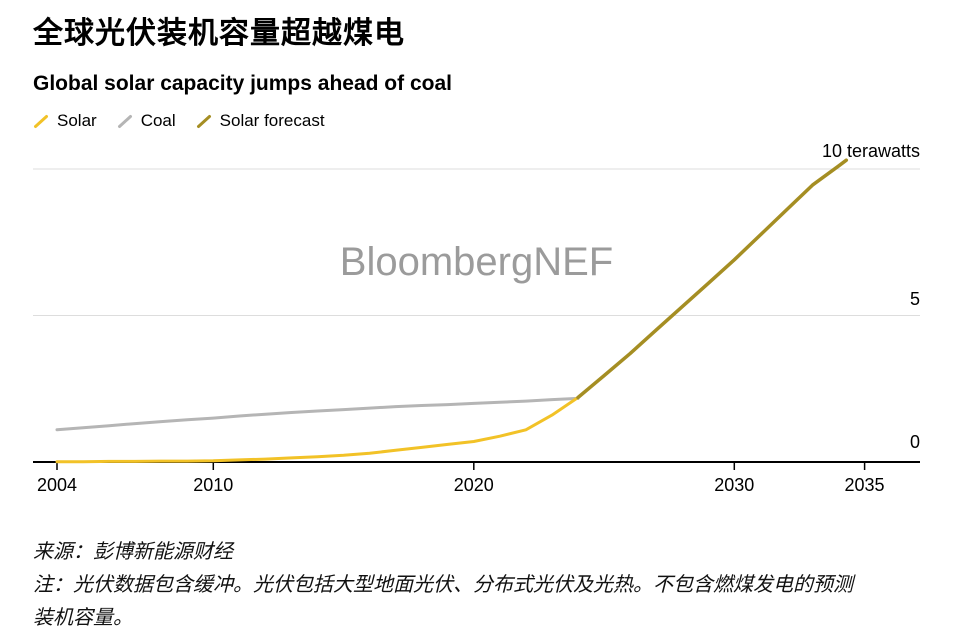  Describe the element at coordinates (914, 442) in the screenshot. I see `y-axis-label-0: 0` at that location.